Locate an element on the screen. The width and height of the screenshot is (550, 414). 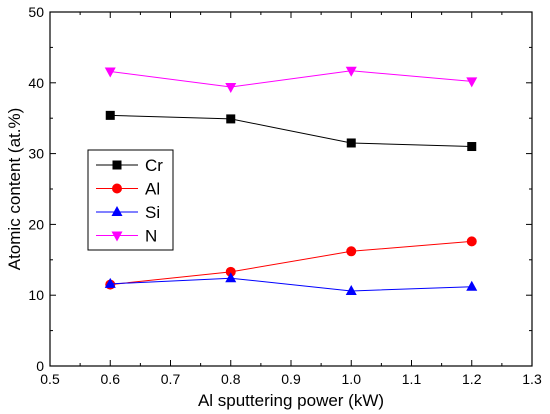
legend: Cr Al Si N is located at coordinates (130, 200).